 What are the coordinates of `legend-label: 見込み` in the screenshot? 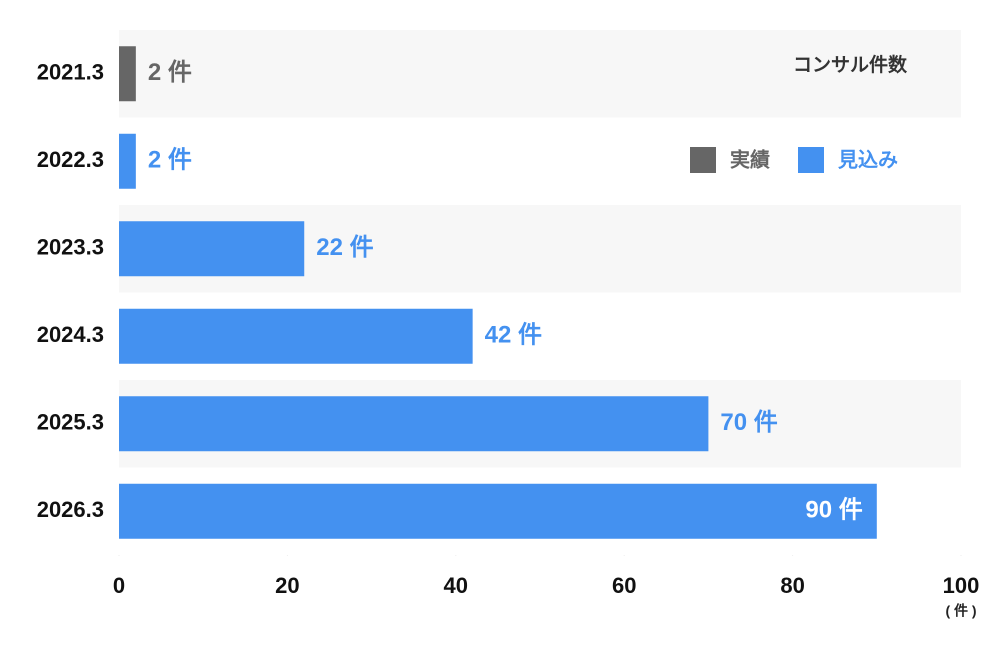 It's located at (868, 159).